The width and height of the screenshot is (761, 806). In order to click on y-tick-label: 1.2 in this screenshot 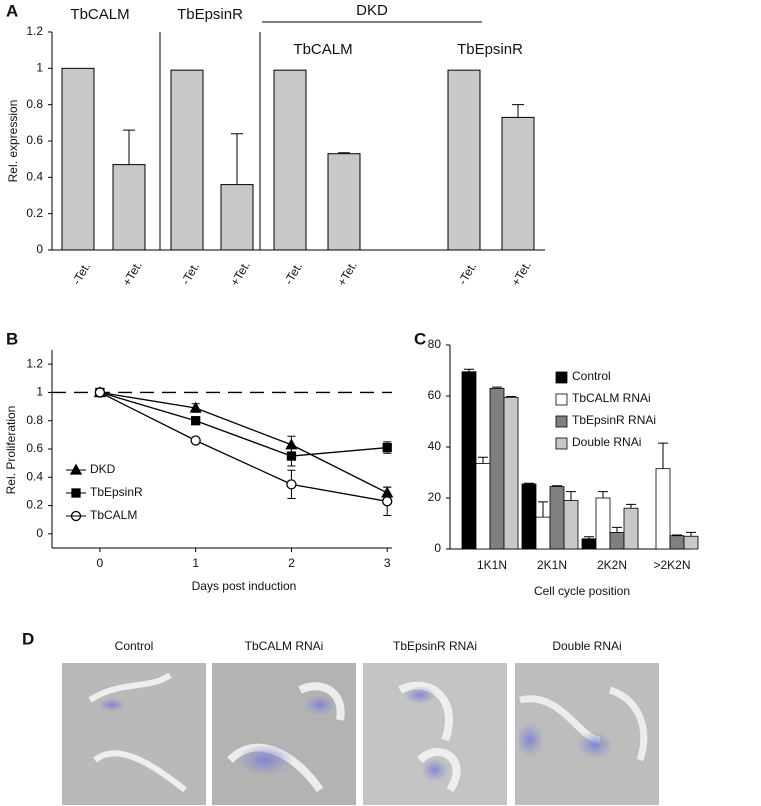, I will do `click(34, 31)`.